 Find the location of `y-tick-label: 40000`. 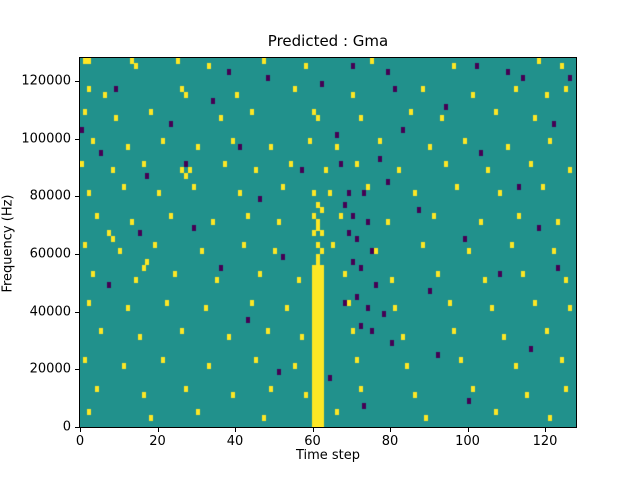

y-tick-label: 40000 is located at coordinates (50, 312).